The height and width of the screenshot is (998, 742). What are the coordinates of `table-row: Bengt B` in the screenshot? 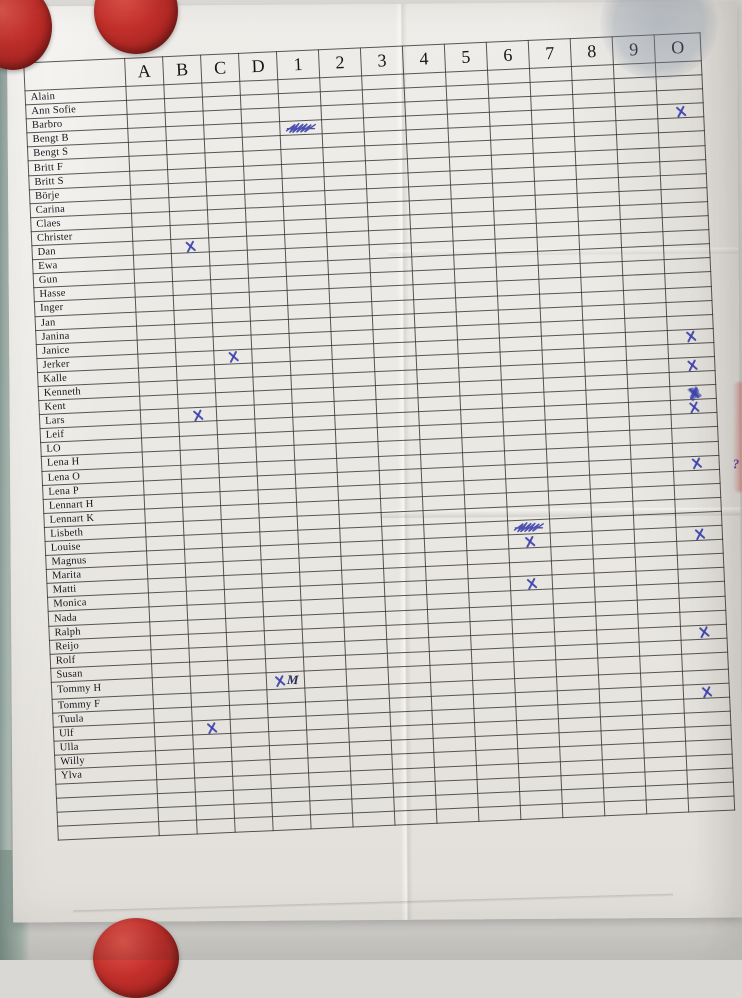 It's located at (365, 125).